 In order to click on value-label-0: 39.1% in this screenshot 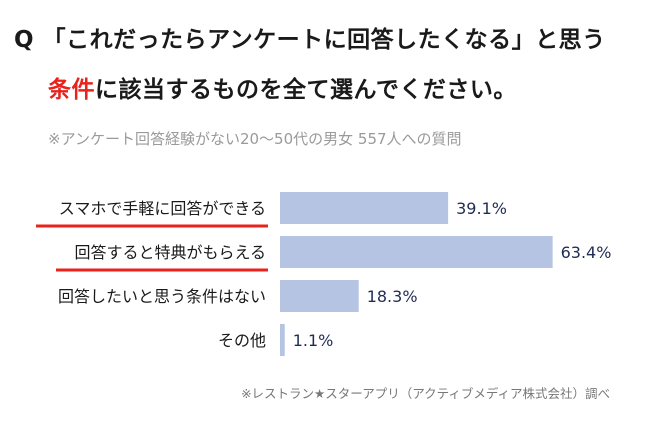, I will do `click(481, 208)`.